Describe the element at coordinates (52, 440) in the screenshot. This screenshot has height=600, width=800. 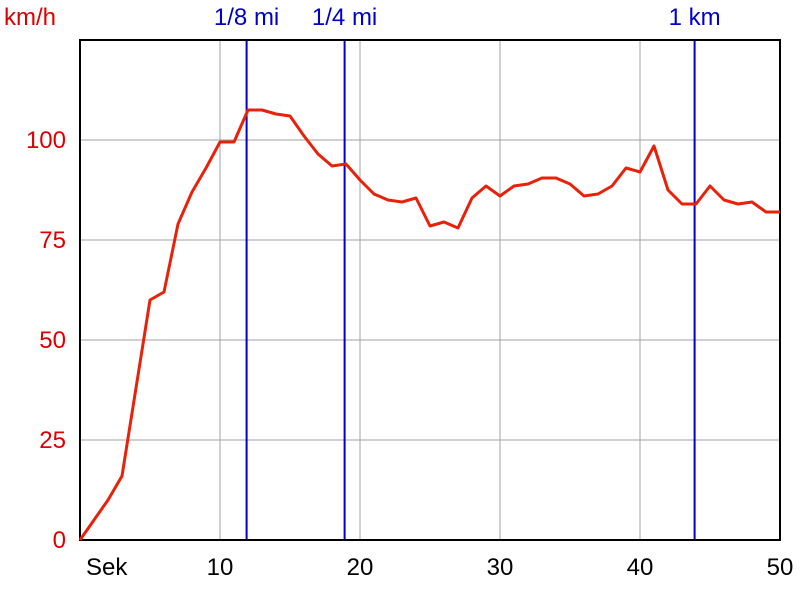
I see `y-tick-label: 25` at that location.